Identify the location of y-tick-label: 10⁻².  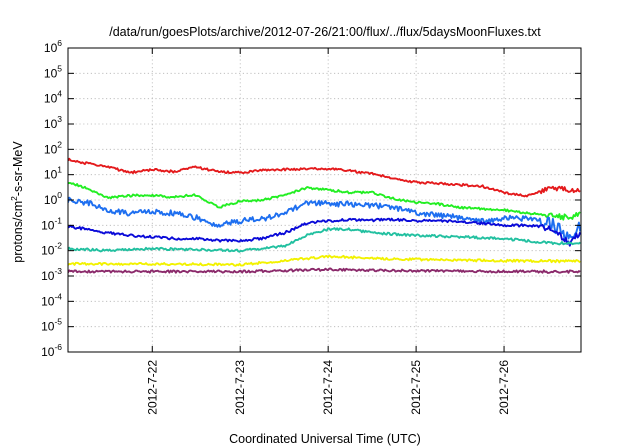
(51, 249).